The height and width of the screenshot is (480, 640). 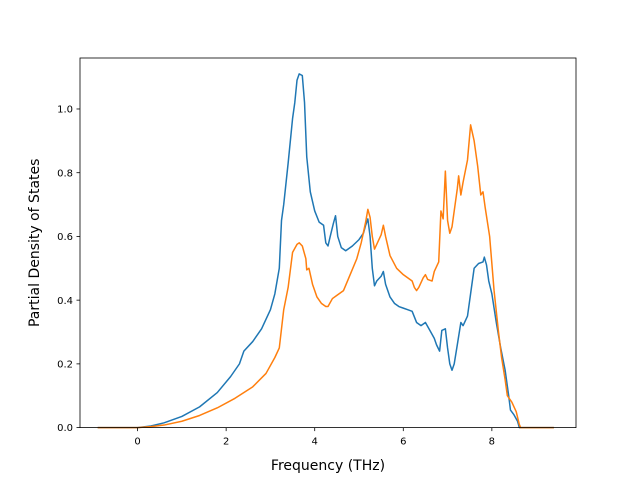 I want to click on x-tick-label: 0, so click(x=137, y=442).